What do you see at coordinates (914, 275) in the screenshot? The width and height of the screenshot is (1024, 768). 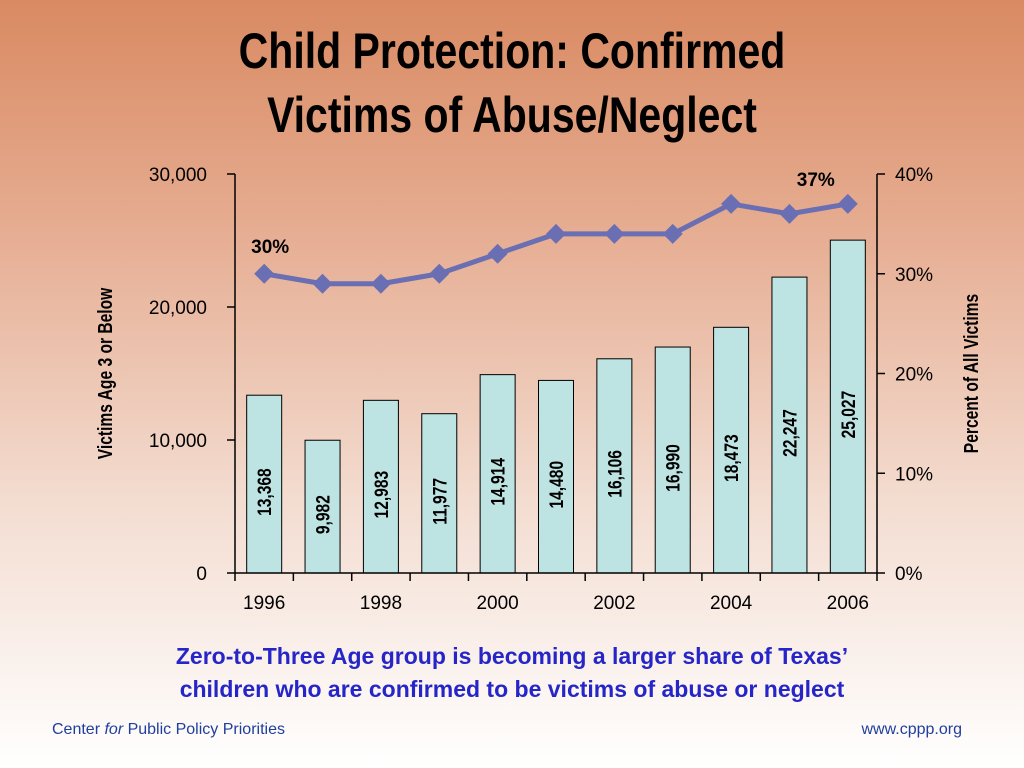 I see `right-tick-label: 30%` at bounding box center [914, 275].